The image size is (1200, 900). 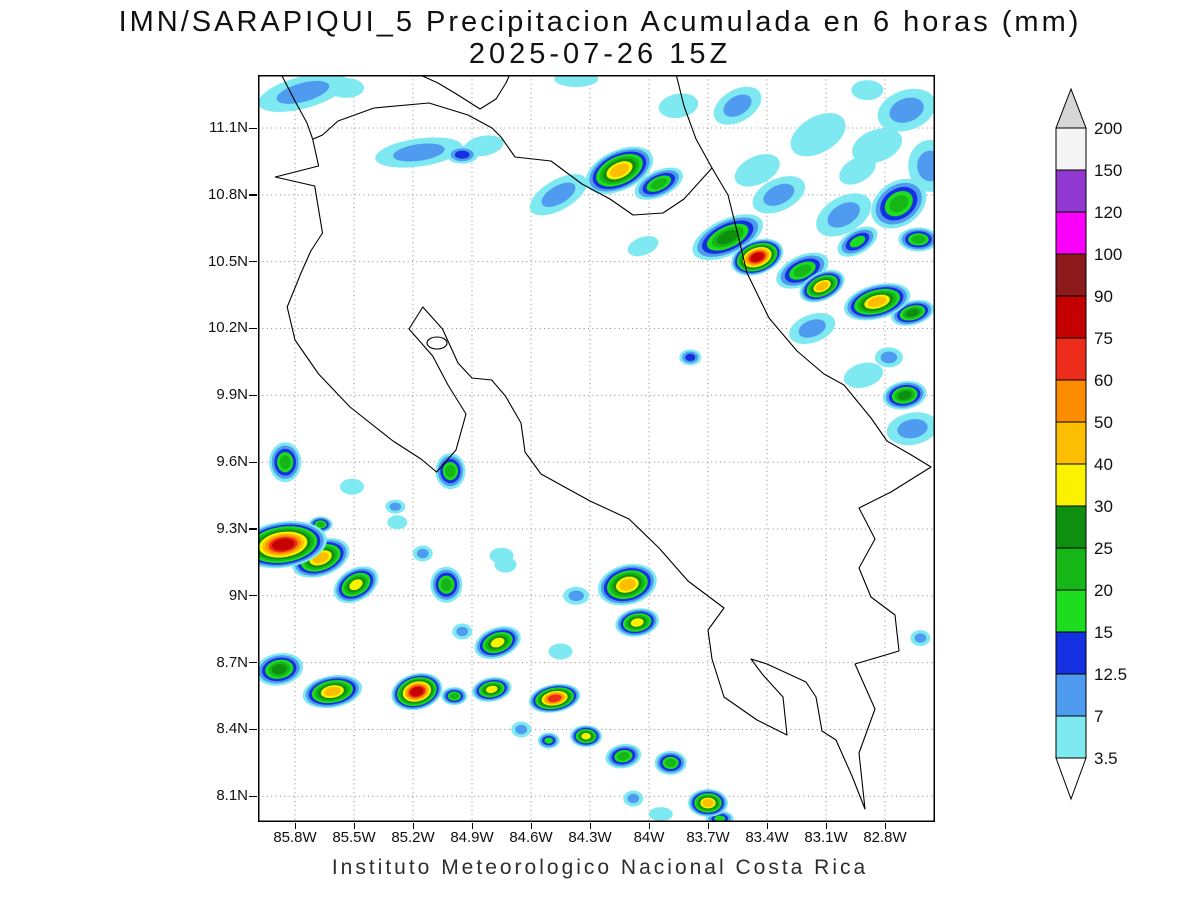 What do you see at coordinates (1103, 590) in the screenshot?
I see `colorbar-label: 20` at bounding box center [1103, 590].